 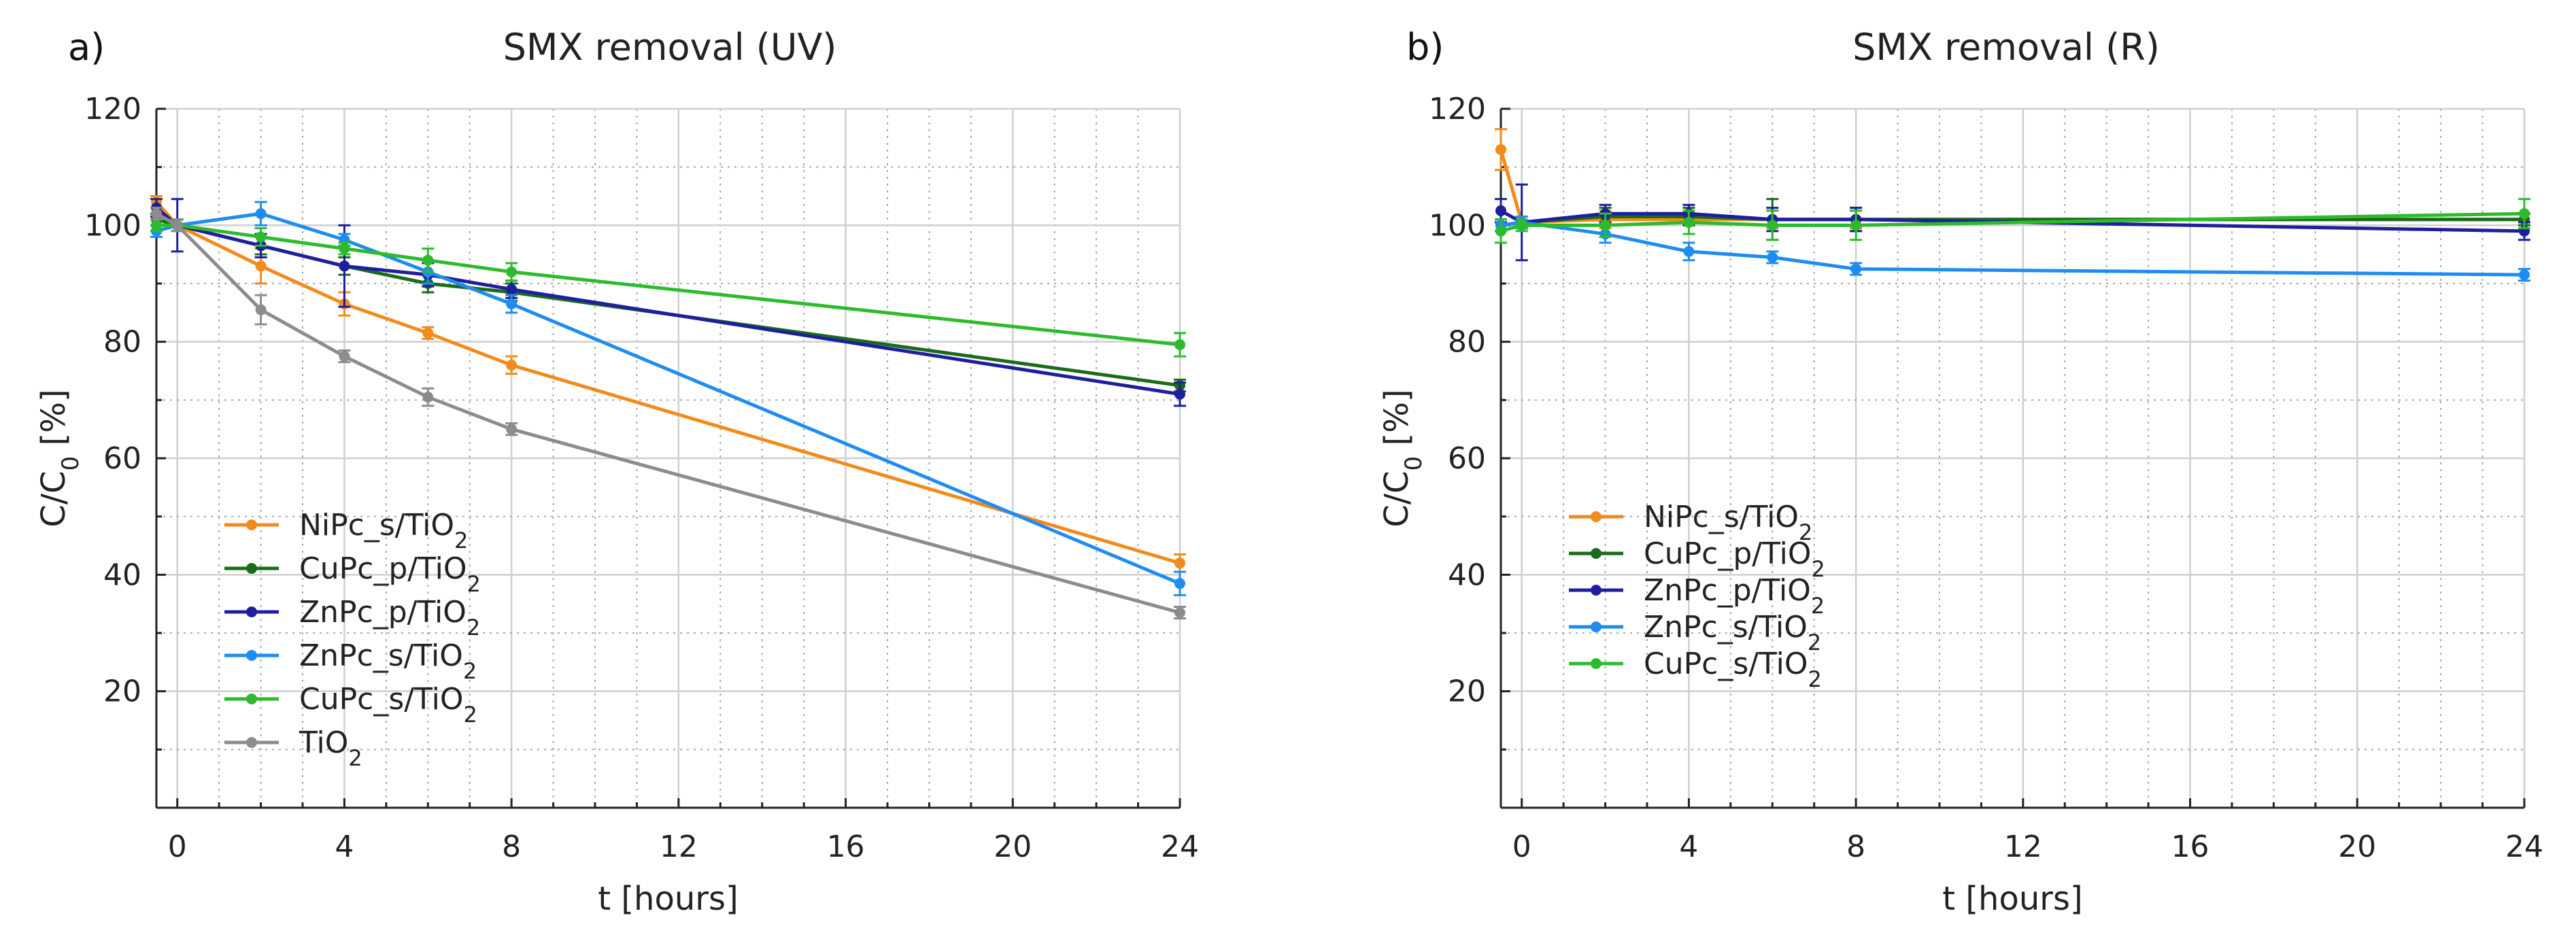 I want to click on x-tick-label: 12, so click(x=679, y=846).